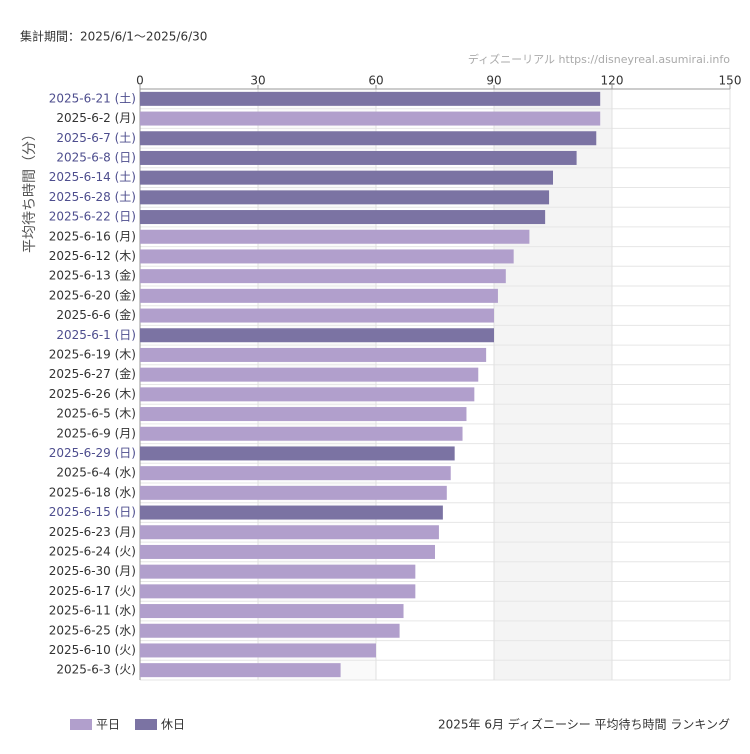 This screenshot has width=750, height=754. What do you see at coordinates (92, 551) in the screenshot?
I see `y-tick-label: 2025-6-24 (火)` at bounding box center [92, 551].